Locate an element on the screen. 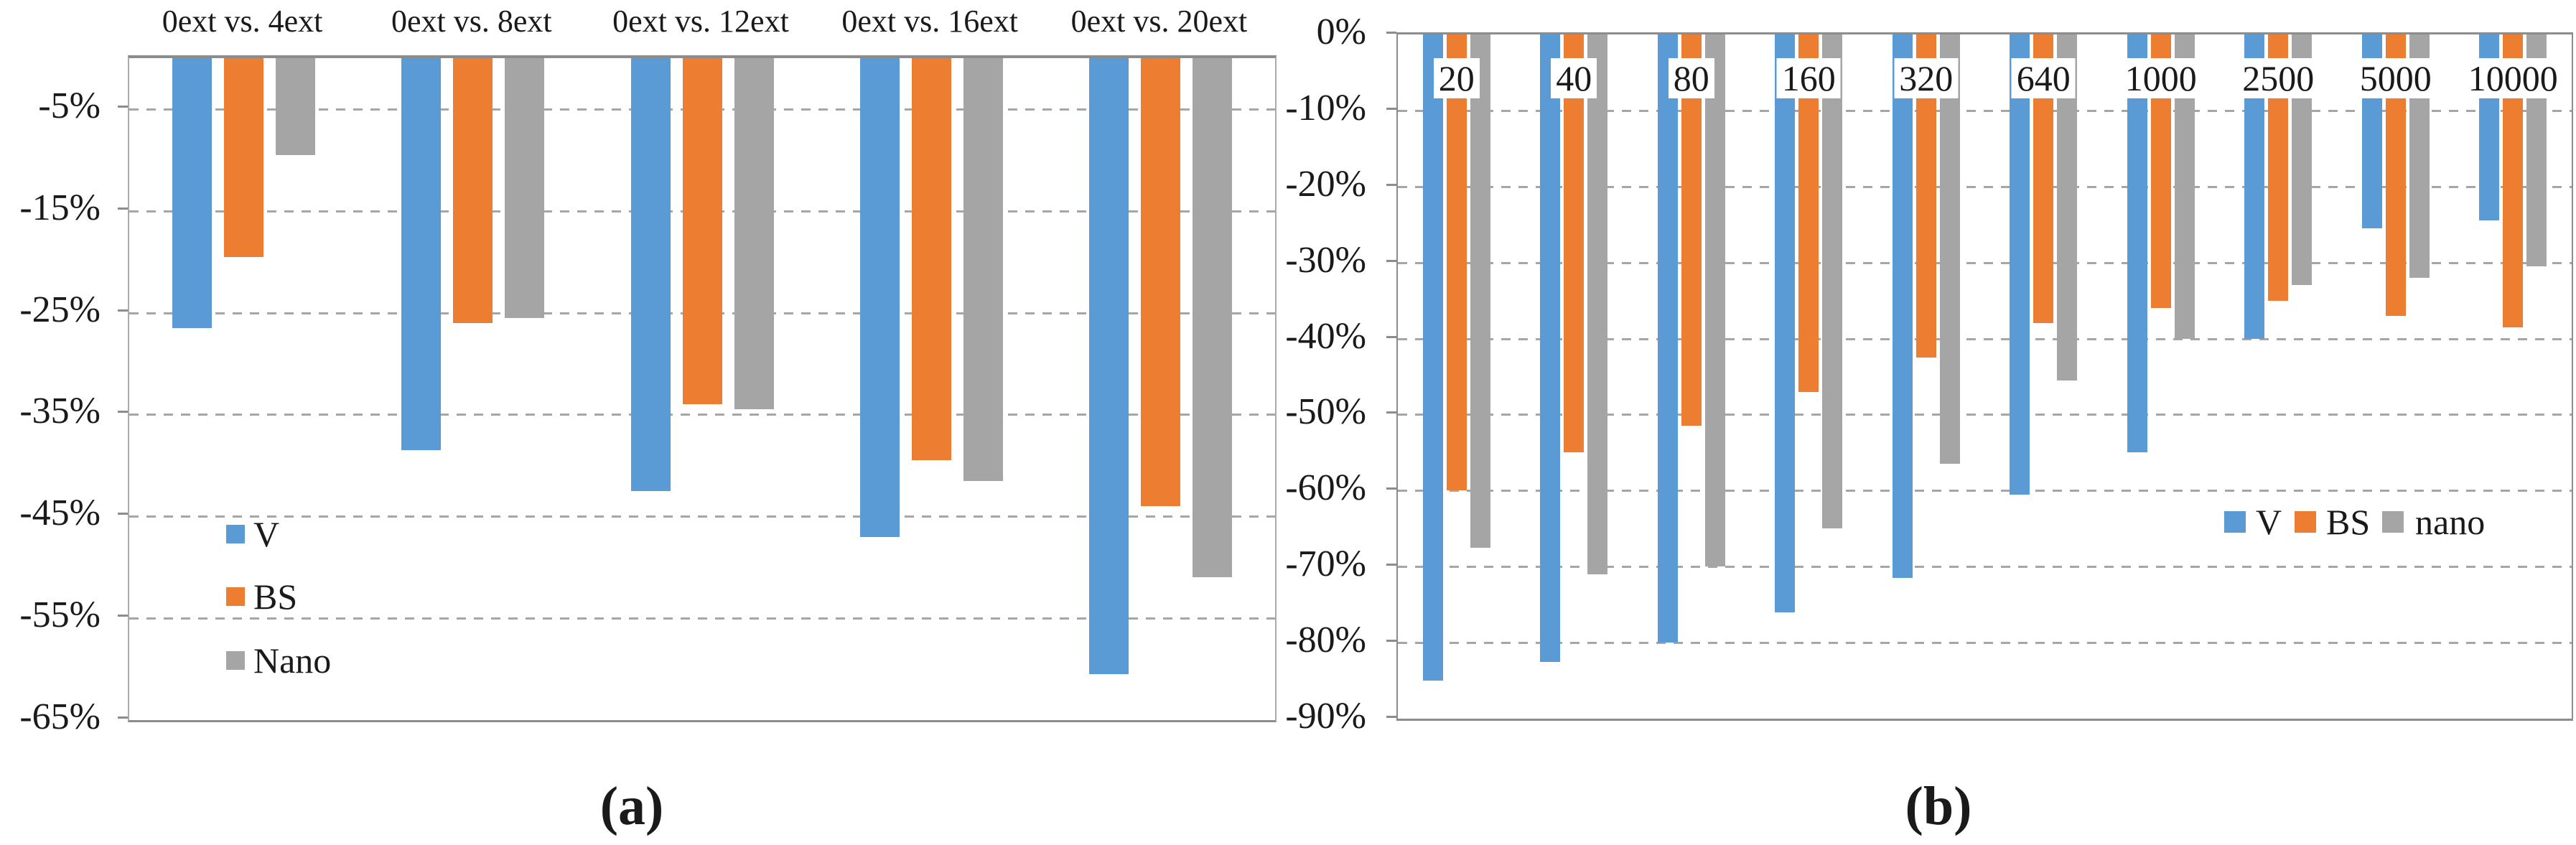  chart-a-ytick-label: -65% is located at coordinates (60, 716).